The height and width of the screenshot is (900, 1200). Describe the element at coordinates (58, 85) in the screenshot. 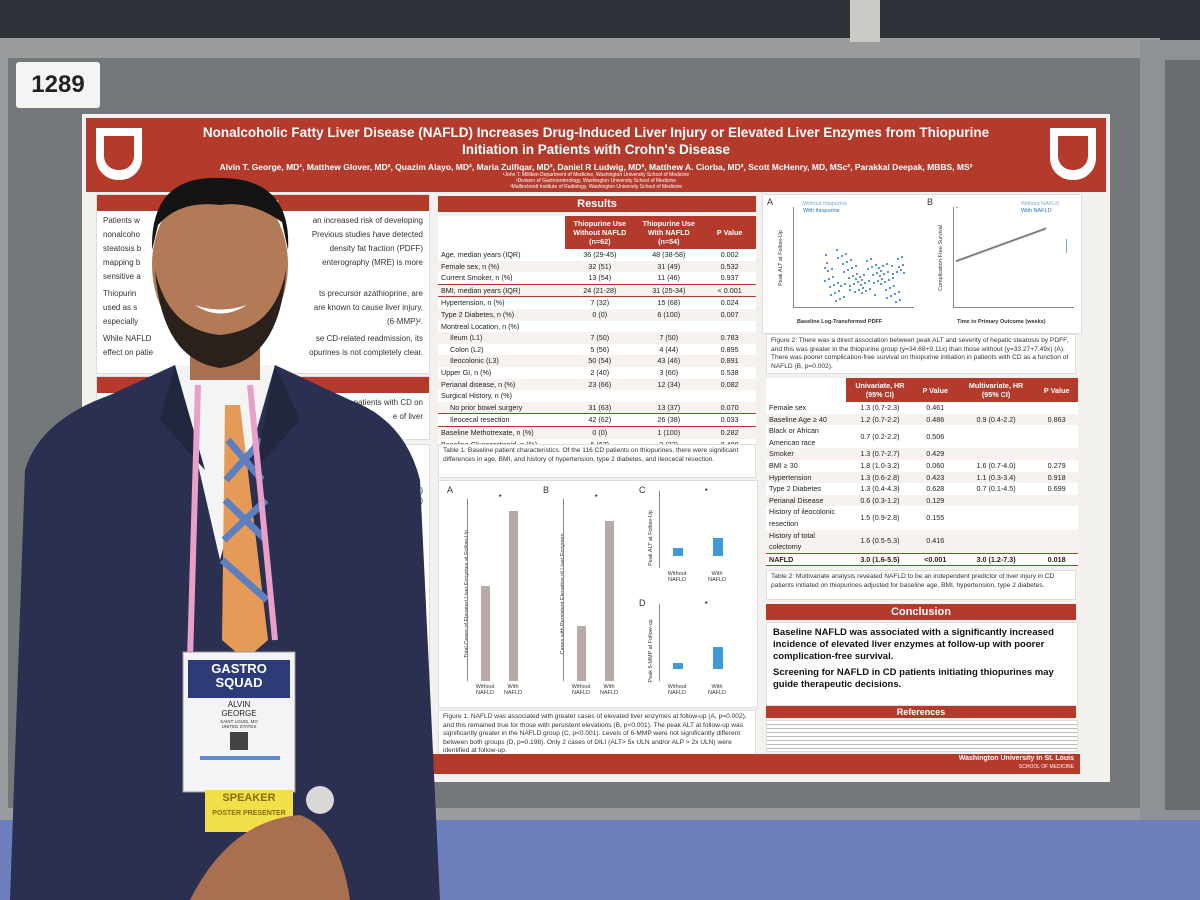

I see `board-number: 1289` at that location.